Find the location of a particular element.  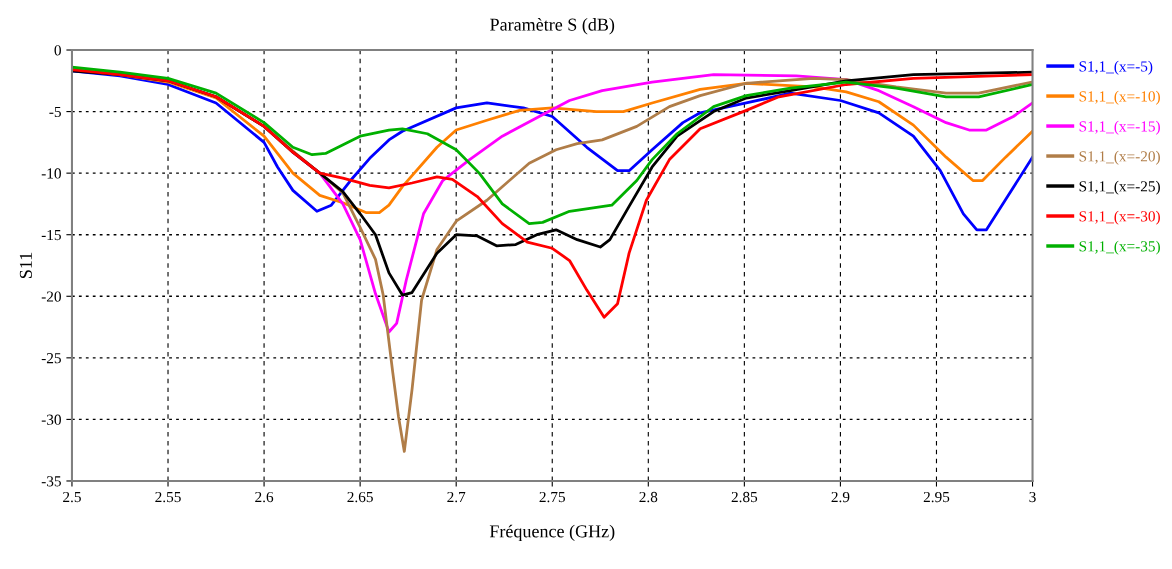

x-tick-label: 2.95 is located at coordinates (936, 497).